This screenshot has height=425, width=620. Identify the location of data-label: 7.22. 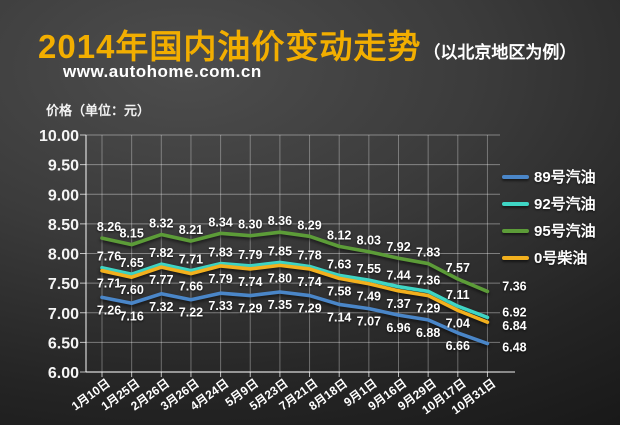
(191, 313).